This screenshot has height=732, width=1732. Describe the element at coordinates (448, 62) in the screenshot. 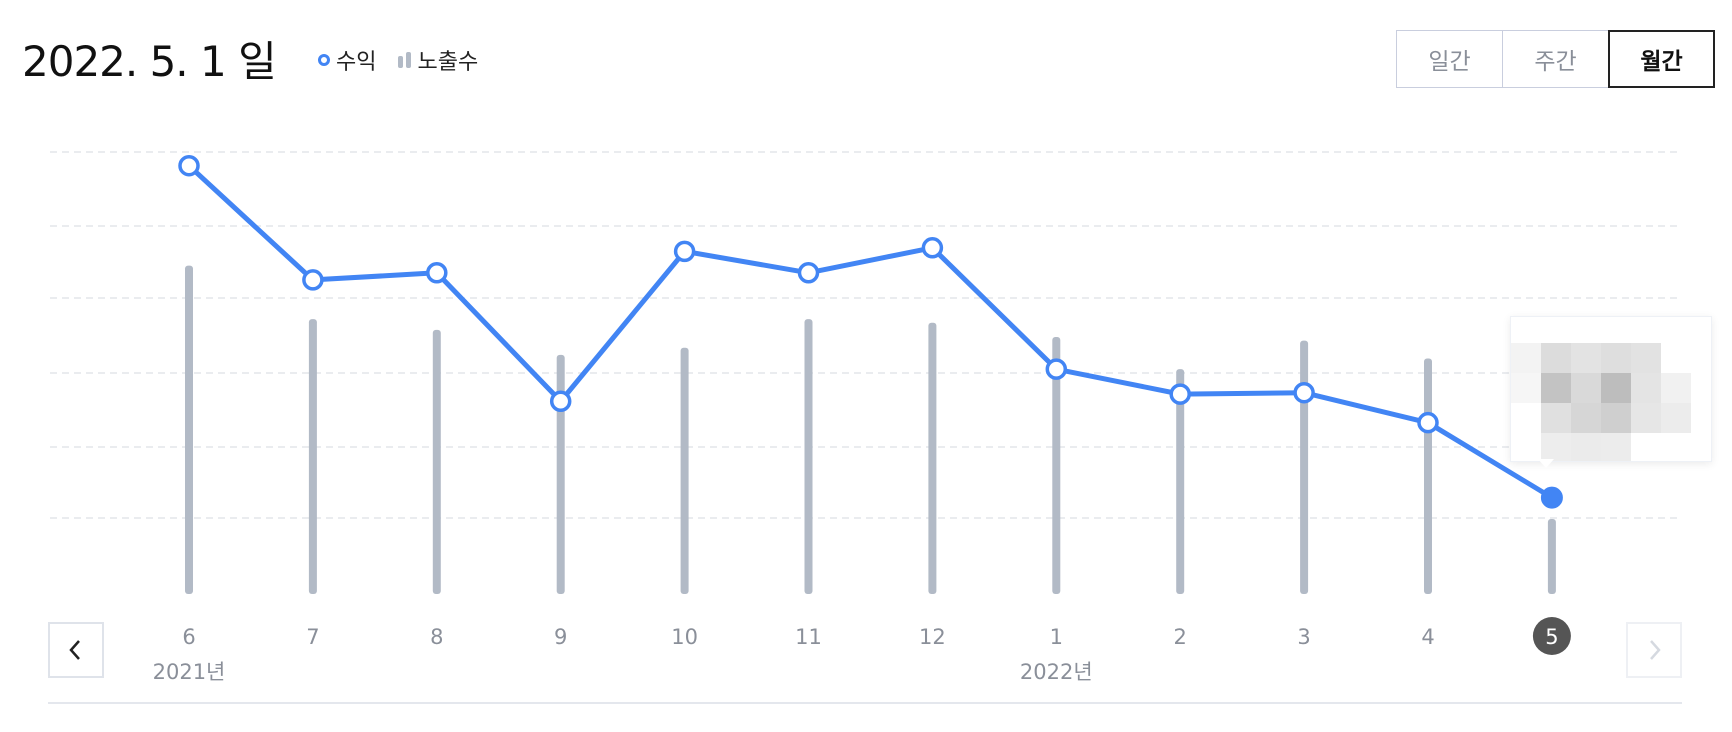

I see `legend-impressions-label: 노출수` at that location.